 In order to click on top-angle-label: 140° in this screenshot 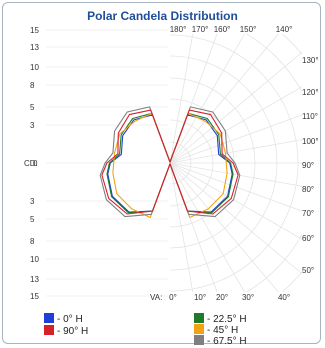, I will do `click(284, 29)`.